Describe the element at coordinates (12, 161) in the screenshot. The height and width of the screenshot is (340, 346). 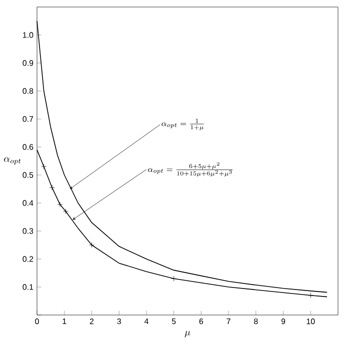
I see `y-axis-title: $\alpha_{opt}$` at that location.